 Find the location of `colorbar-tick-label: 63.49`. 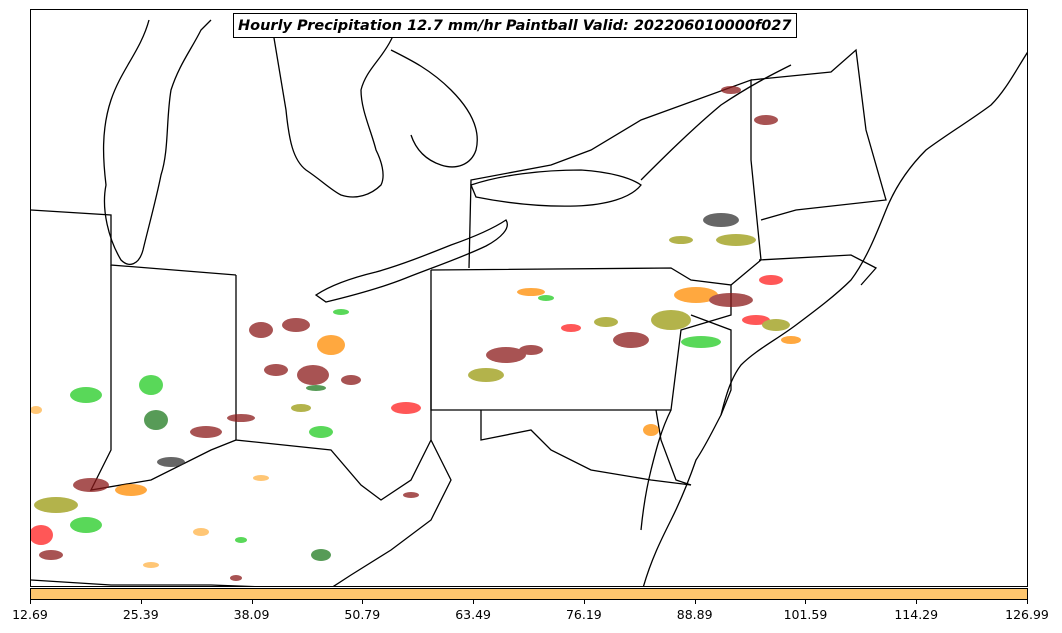

colorbar-tick-label: 63.49 is located at coordinates (473, 614).